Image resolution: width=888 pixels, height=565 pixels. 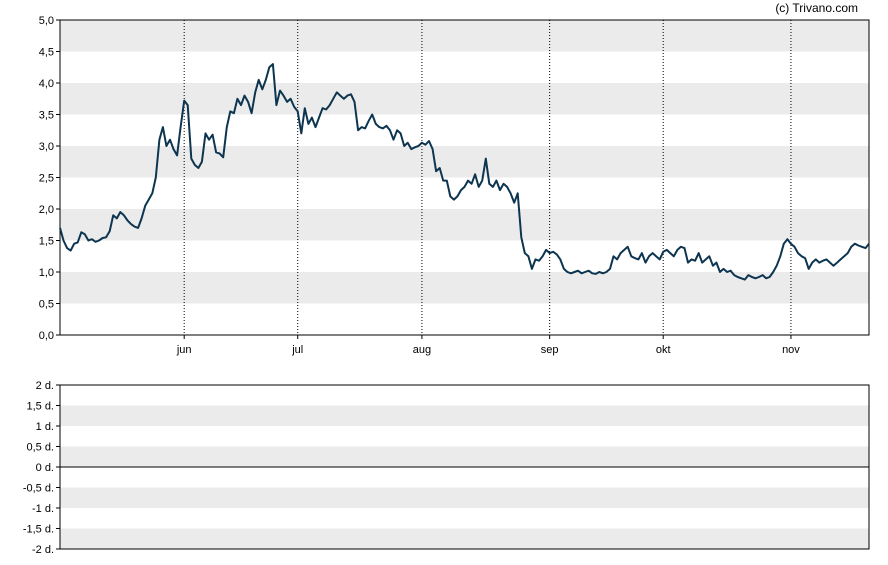 I want to click on y-tick-label: 5,0, so click(x=46, y=21).